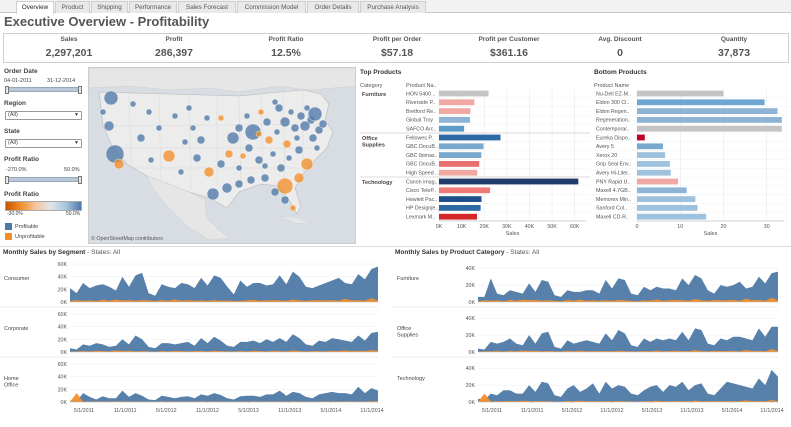 This screenshot has width=791, height=427. What do you see at coordinates (771, 411) in the screenshot?
I see `x-tick-label: 11/1/2014` at bounding box center [771, 411].